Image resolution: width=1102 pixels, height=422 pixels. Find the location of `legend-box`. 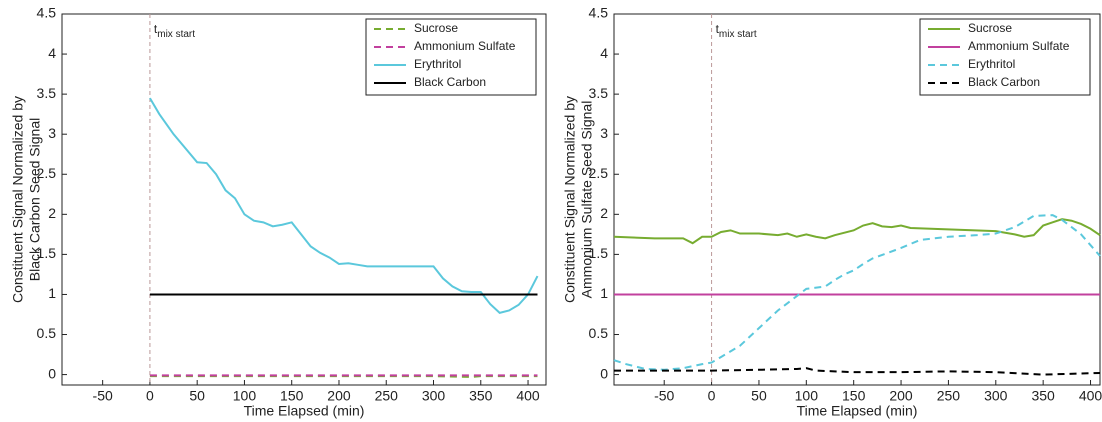

legend-box is located at coordinates (1005, 57).